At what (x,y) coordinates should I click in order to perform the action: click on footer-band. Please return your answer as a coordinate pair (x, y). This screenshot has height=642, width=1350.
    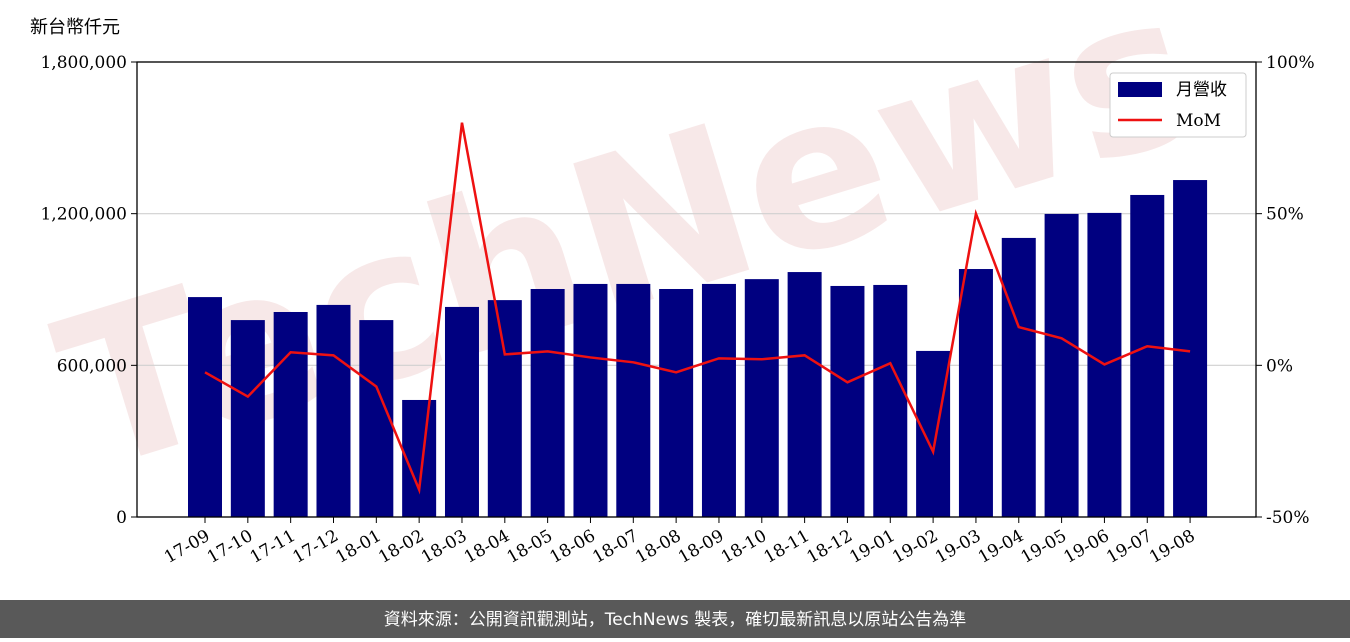
    Looking at the image, I should click on (675, 619).